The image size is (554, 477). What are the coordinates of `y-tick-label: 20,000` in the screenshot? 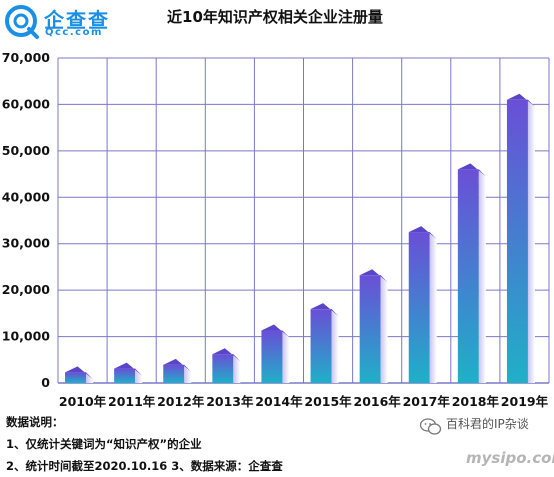 It's located at (26, 289).